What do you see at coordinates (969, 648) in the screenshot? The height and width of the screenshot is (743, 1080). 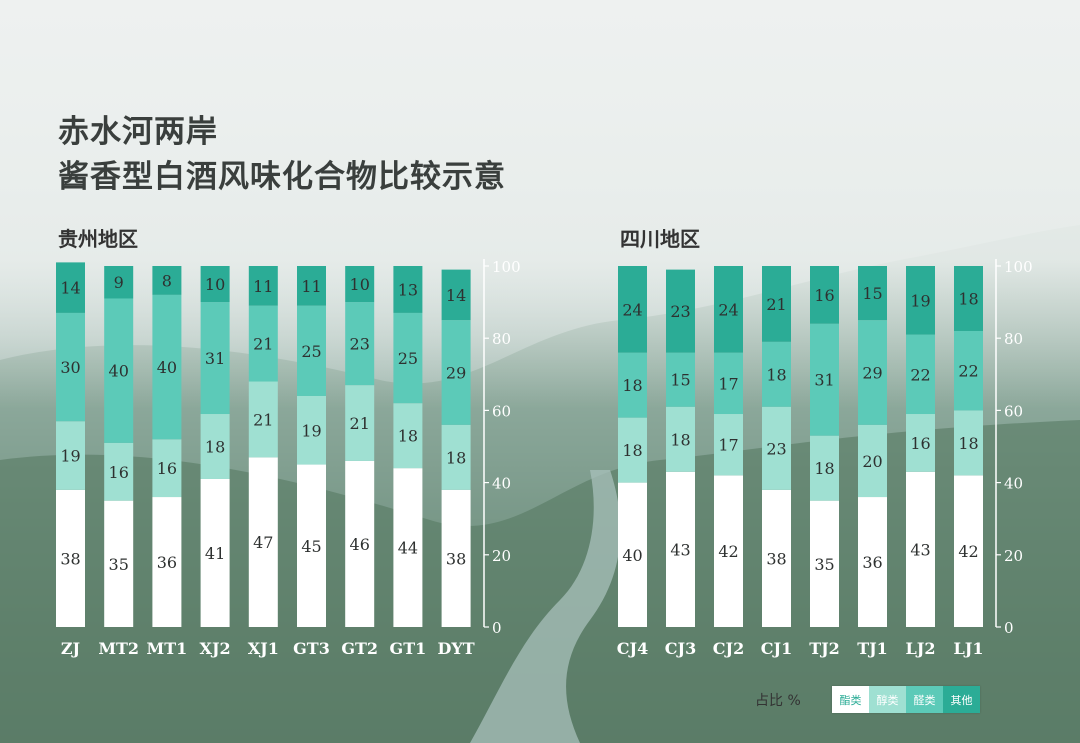 I see `x-tick-label: LJ1` at bounding box center [969, 648].